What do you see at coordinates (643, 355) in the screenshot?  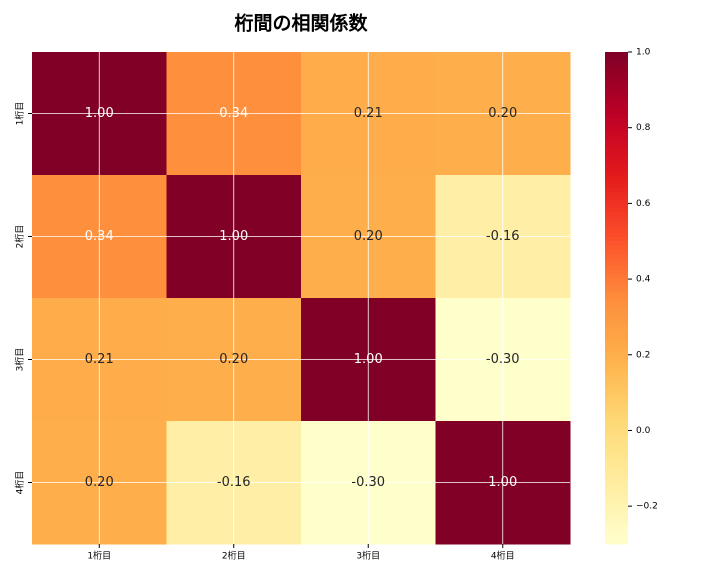 I see `colorbar-tick-label: 0.2` at bounding box center [643, 355].